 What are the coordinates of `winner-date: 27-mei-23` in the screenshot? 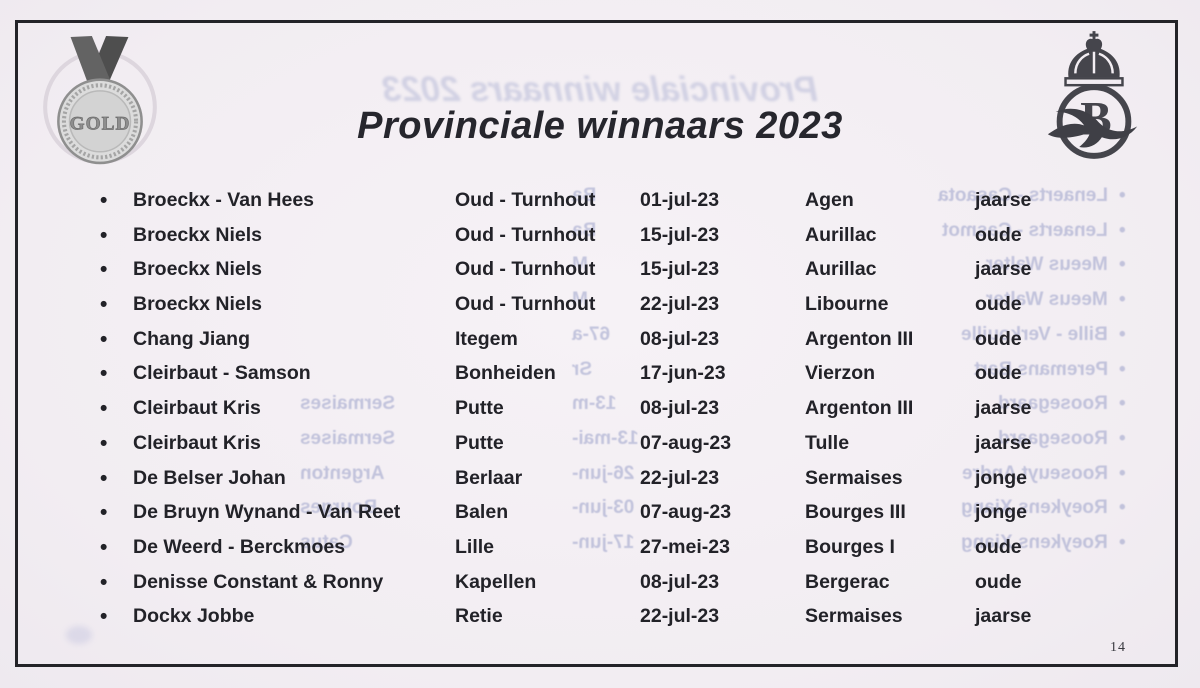 It's located at (685, 547).